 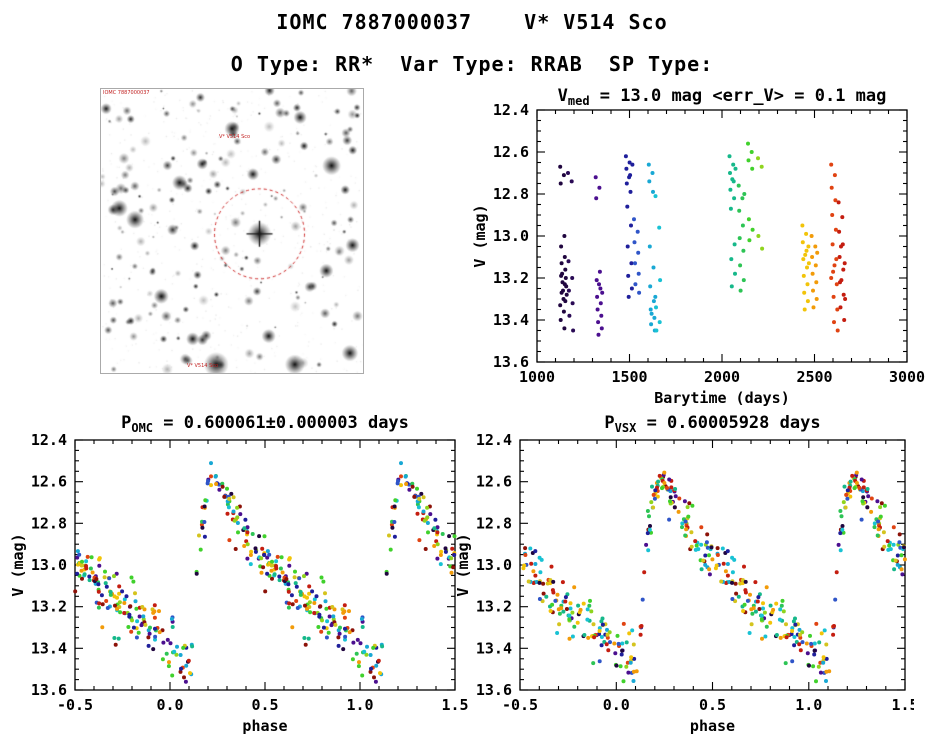 What do you see at coordinates (472, 22) in the screenshot?
I see `page-title: IOMC 7887000037 V* V514 Sco` at bounding box center [472, 22].